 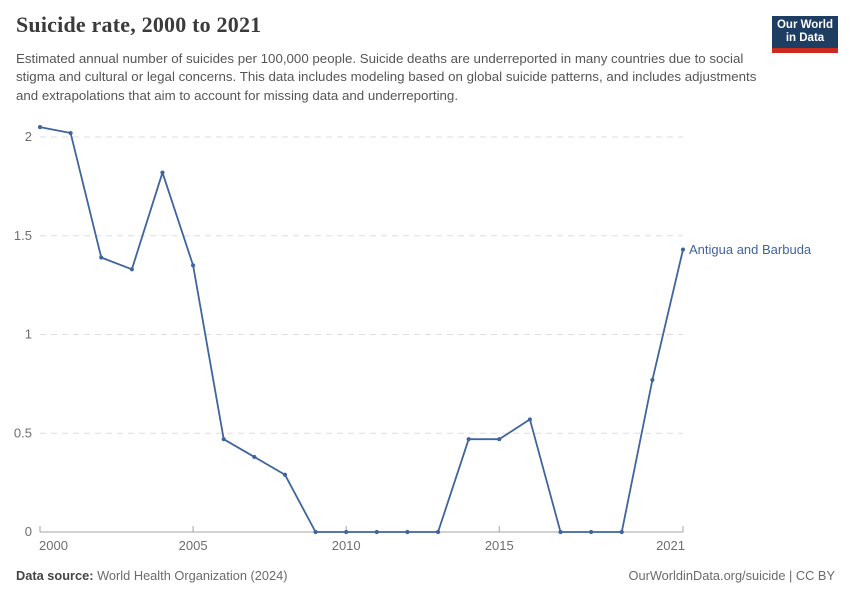 What do you see at coordinates (28, 136) in the screenshot?
I see `y-tick-label: 2` at bounding box center [28, 136].